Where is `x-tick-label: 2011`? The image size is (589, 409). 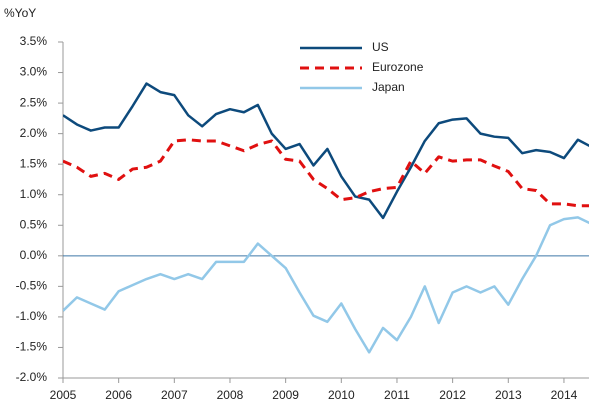
x-tick-label: 2011 is located at coordinates (397, 395).